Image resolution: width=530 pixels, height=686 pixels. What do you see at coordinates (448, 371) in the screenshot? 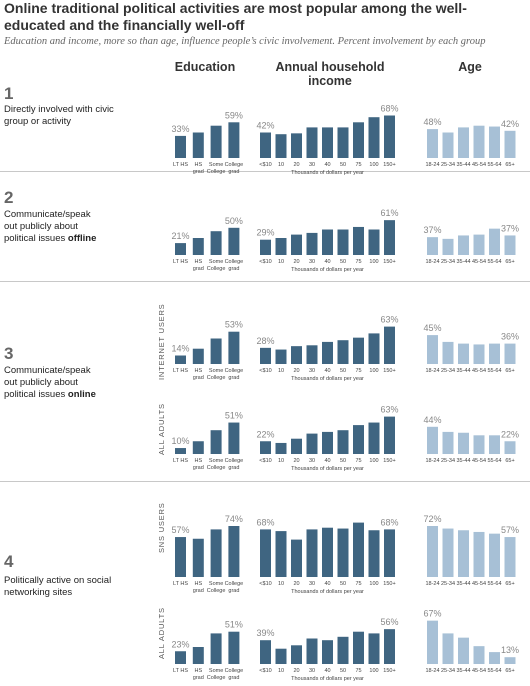
I see `tick-label-online-internet-age-1: 25-34` at bounding box center [448, 371].